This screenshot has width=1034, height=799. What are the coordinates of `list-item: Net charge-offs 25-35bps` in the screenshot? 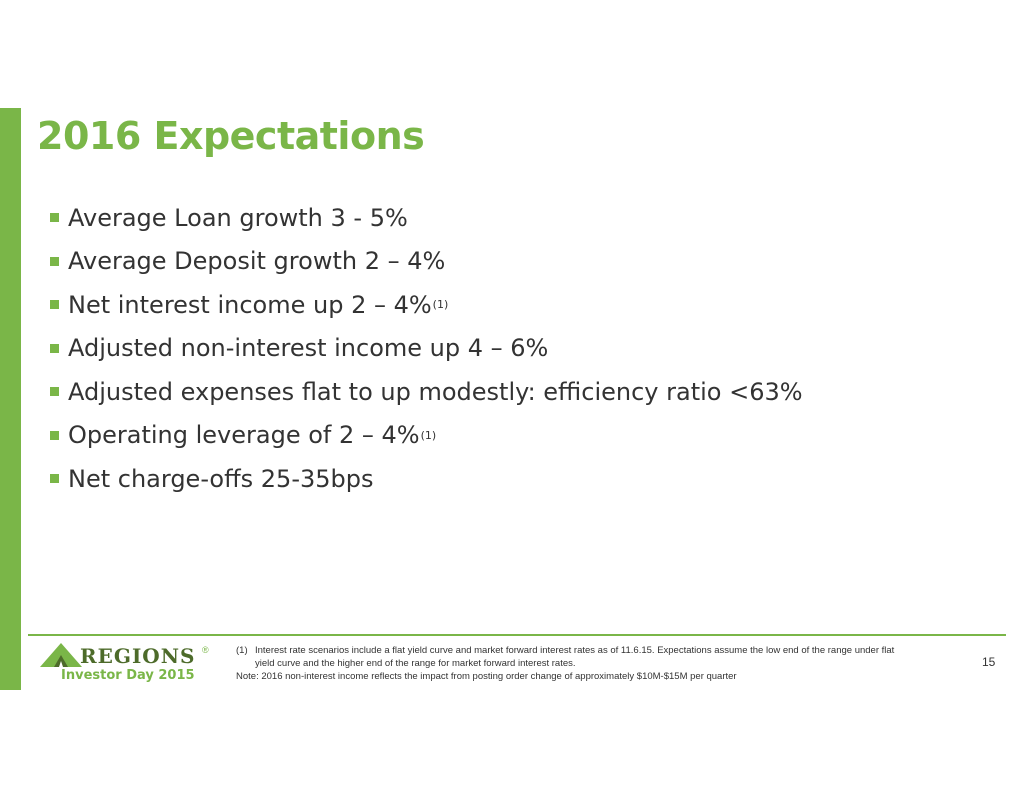 It's located at (426, 479).